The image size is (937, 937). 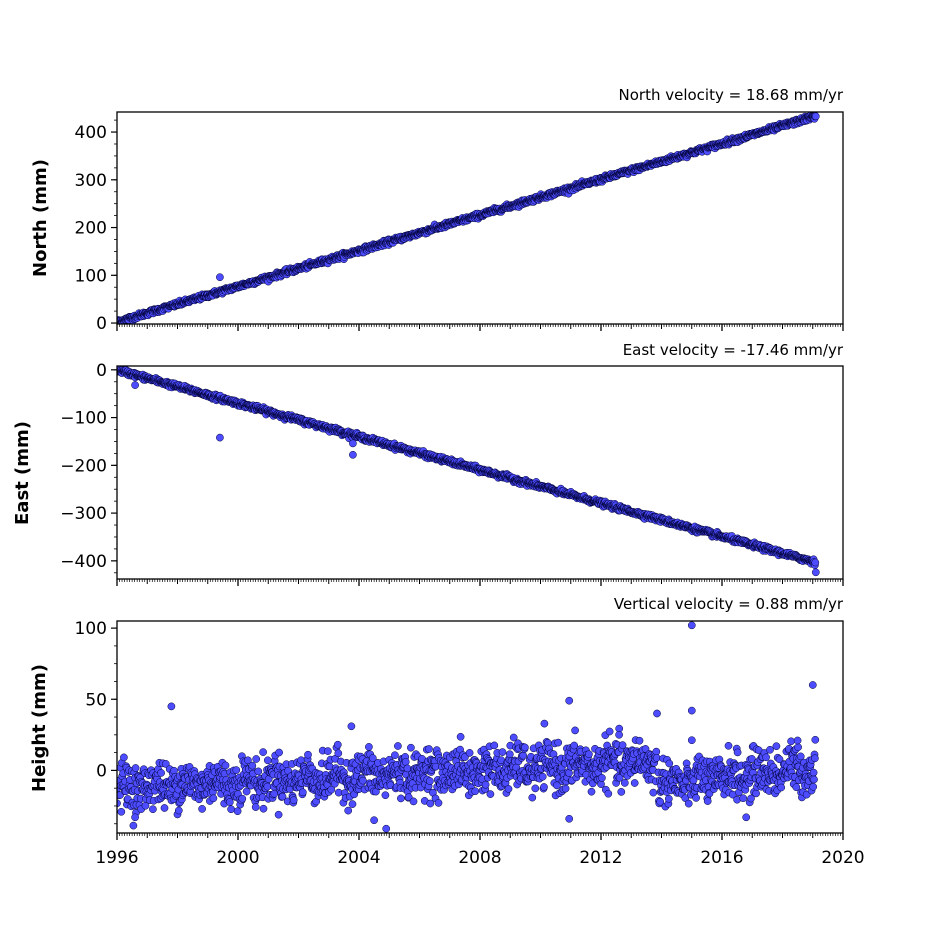 What do you see at coordinates (101, 324) in the screenshot?
I see `north-ytick-label: 0` at bounding box center [101, 324].